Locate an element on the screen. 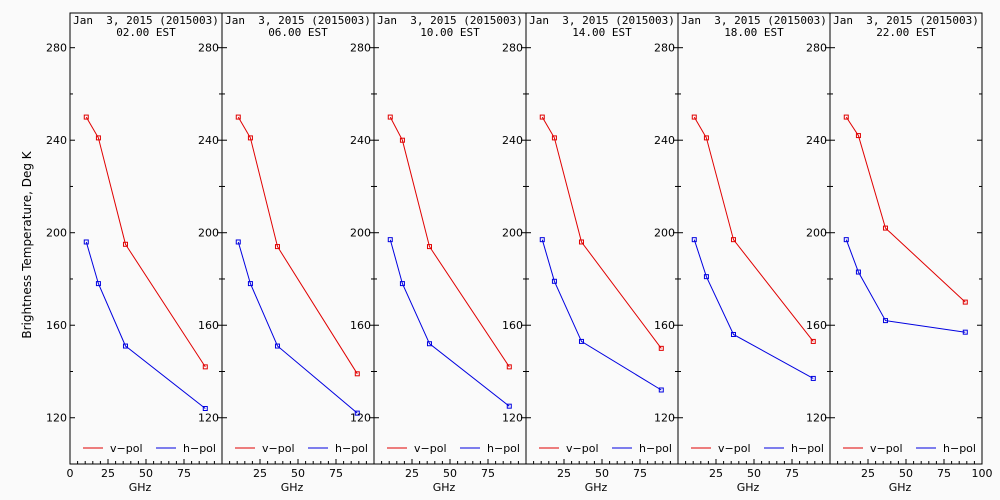 The width and height of the screenshot is (1000, 500). panel-subtitle: 18.00 EST is located at coordinates (754, 32).